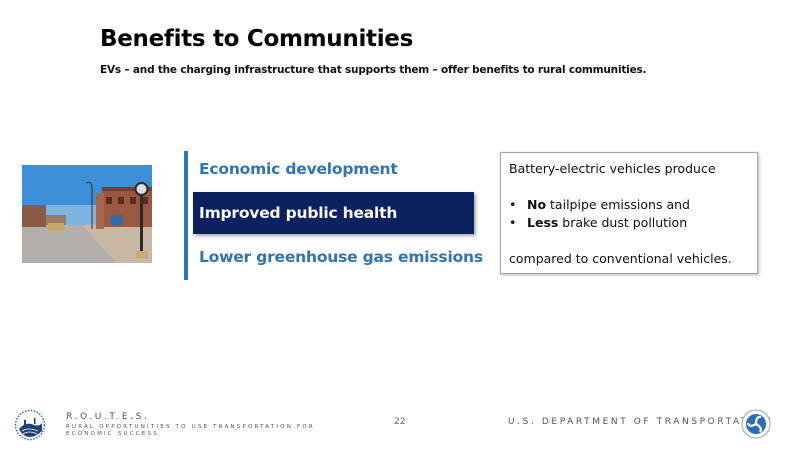 The height and width of the screenshot is (450, 800). What do you see at coordinates (298, 213) in the screenshot?
I see `benefit-label: Improved public health` at bounding box center [298, 213].